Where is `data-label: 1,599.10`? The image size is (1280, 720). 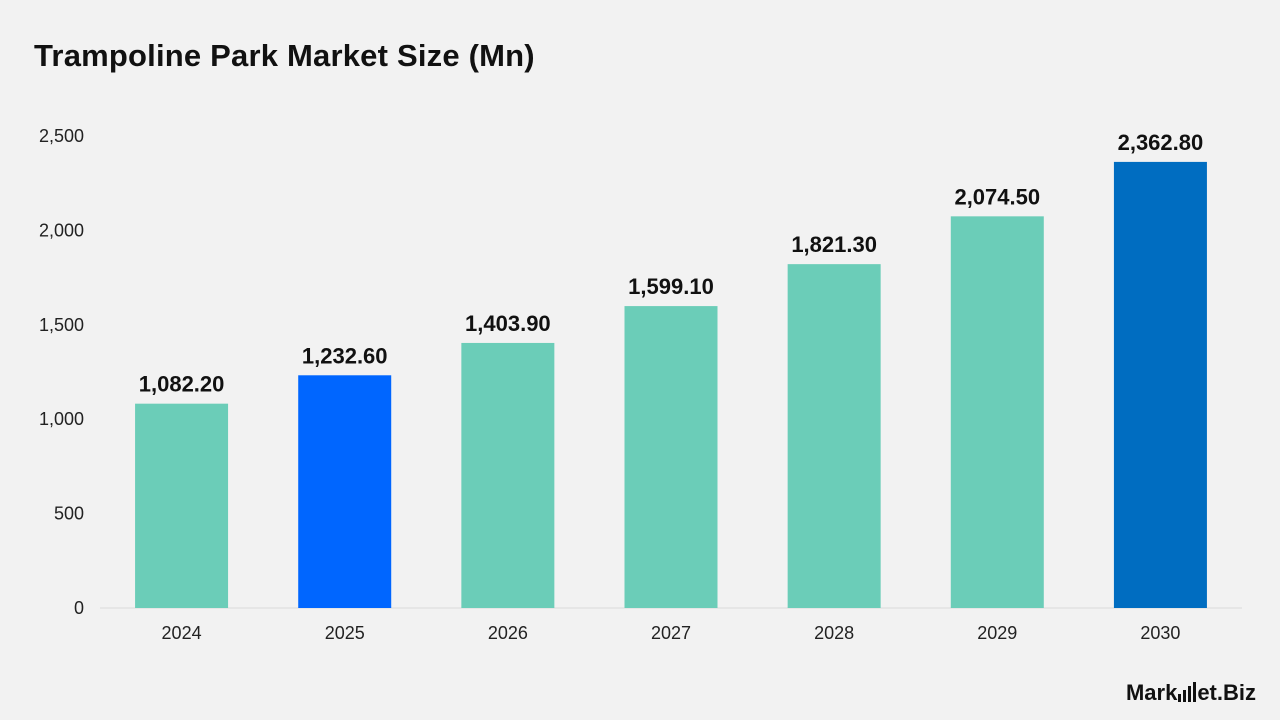 data-label: 1,599.10 is located at coordinates (671, 286).